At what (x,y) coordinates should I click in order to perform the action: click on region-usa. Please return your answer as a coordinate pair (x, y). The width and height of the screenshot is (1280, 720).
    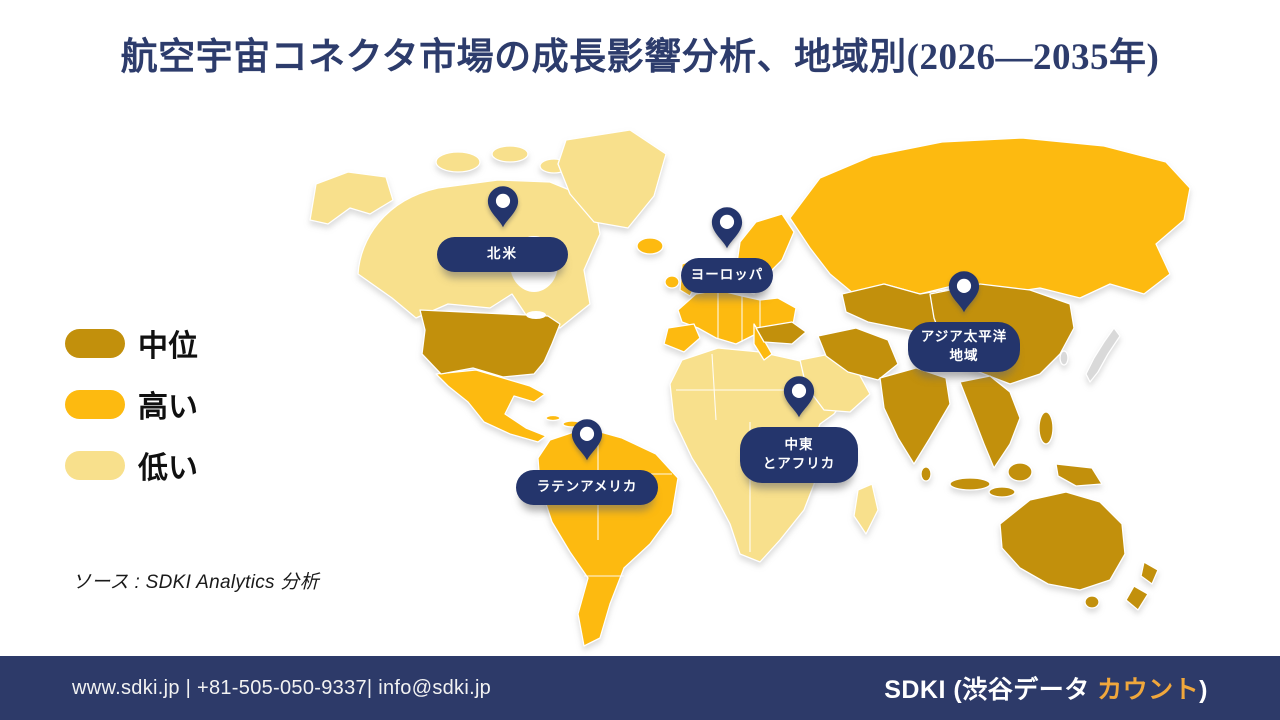
    Looking at the image, I should click on (490, 343).